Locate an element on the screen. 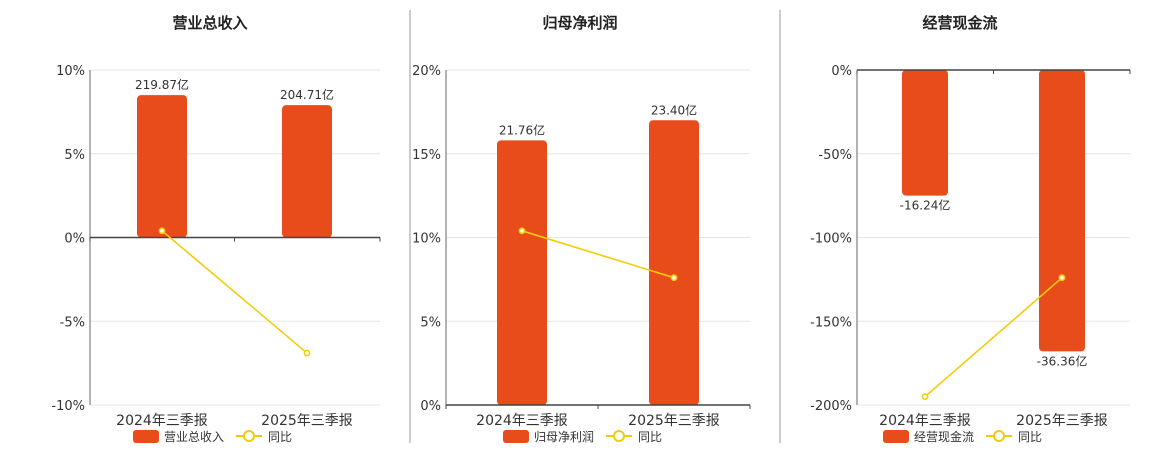  bar-data-label: 23.40亿 is located at coordinates (674, 109).